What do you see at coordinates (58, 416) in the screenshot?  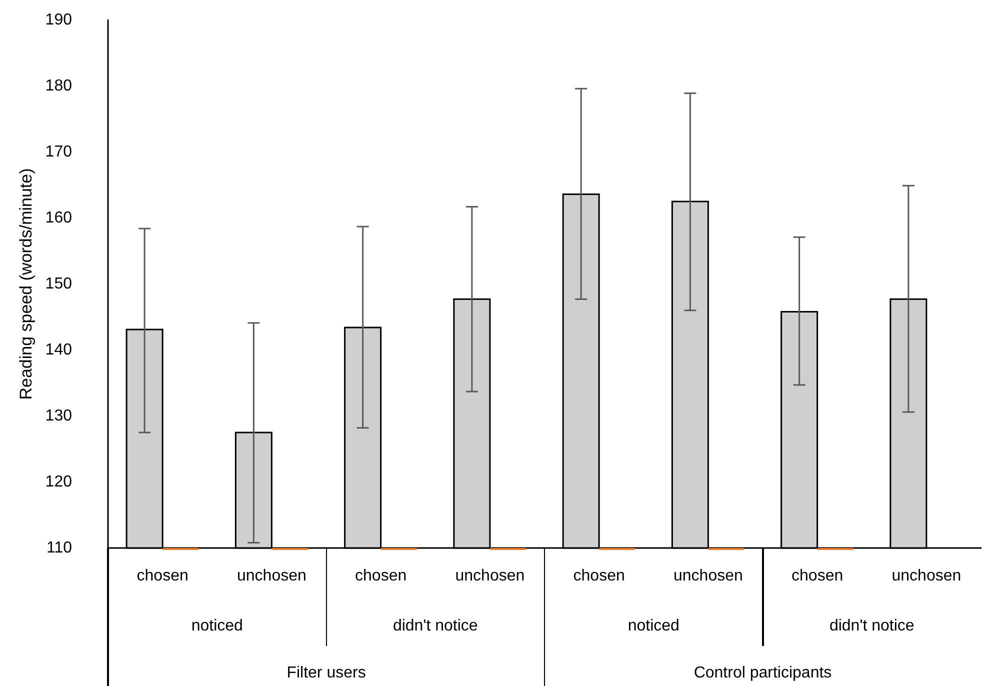 I see `y-tick-label: 130` at bounding box center [58, 416].